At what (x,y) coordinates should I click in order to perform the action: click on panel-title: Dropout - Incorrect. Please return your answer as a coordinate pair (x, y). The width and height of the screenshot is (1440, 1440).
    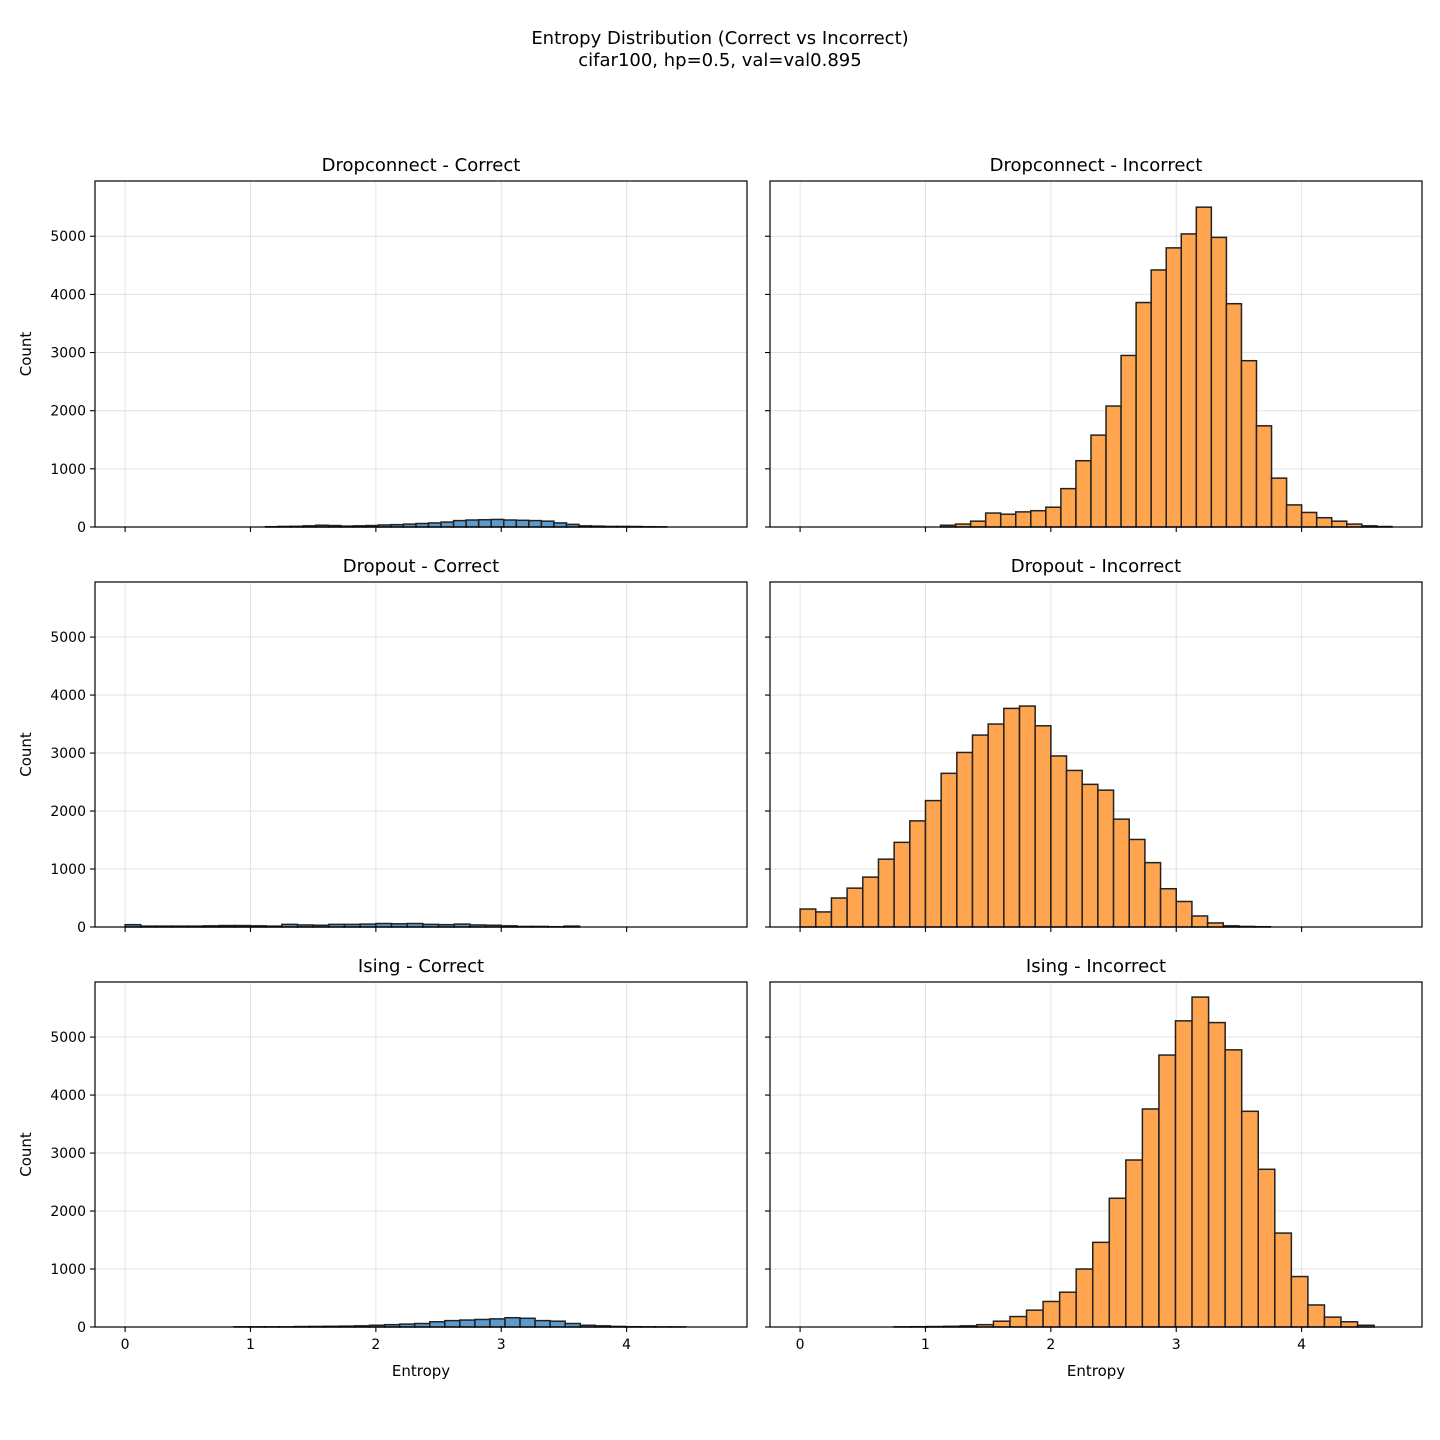
    Looking at the image, I should click on (1096, 566).